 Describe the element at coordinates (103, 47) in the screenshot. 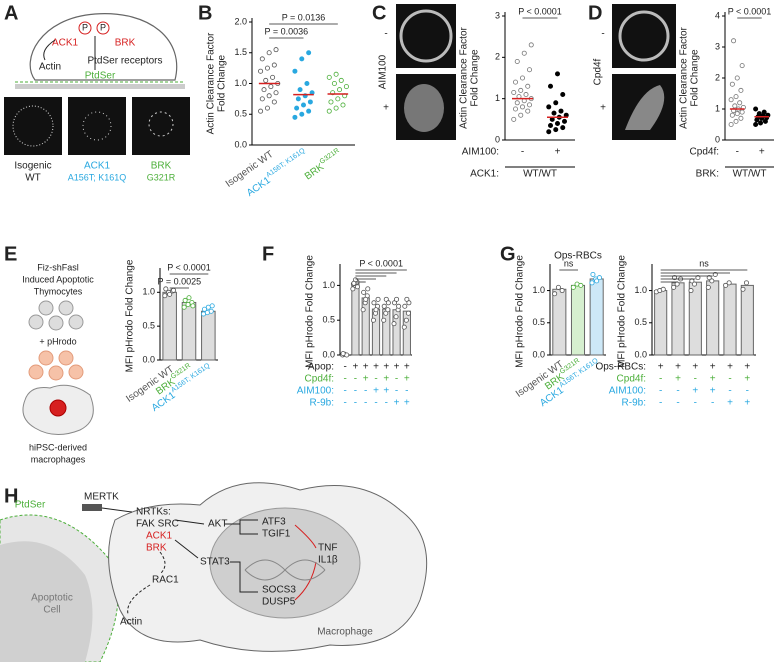

I see `cell-outline` at that location.